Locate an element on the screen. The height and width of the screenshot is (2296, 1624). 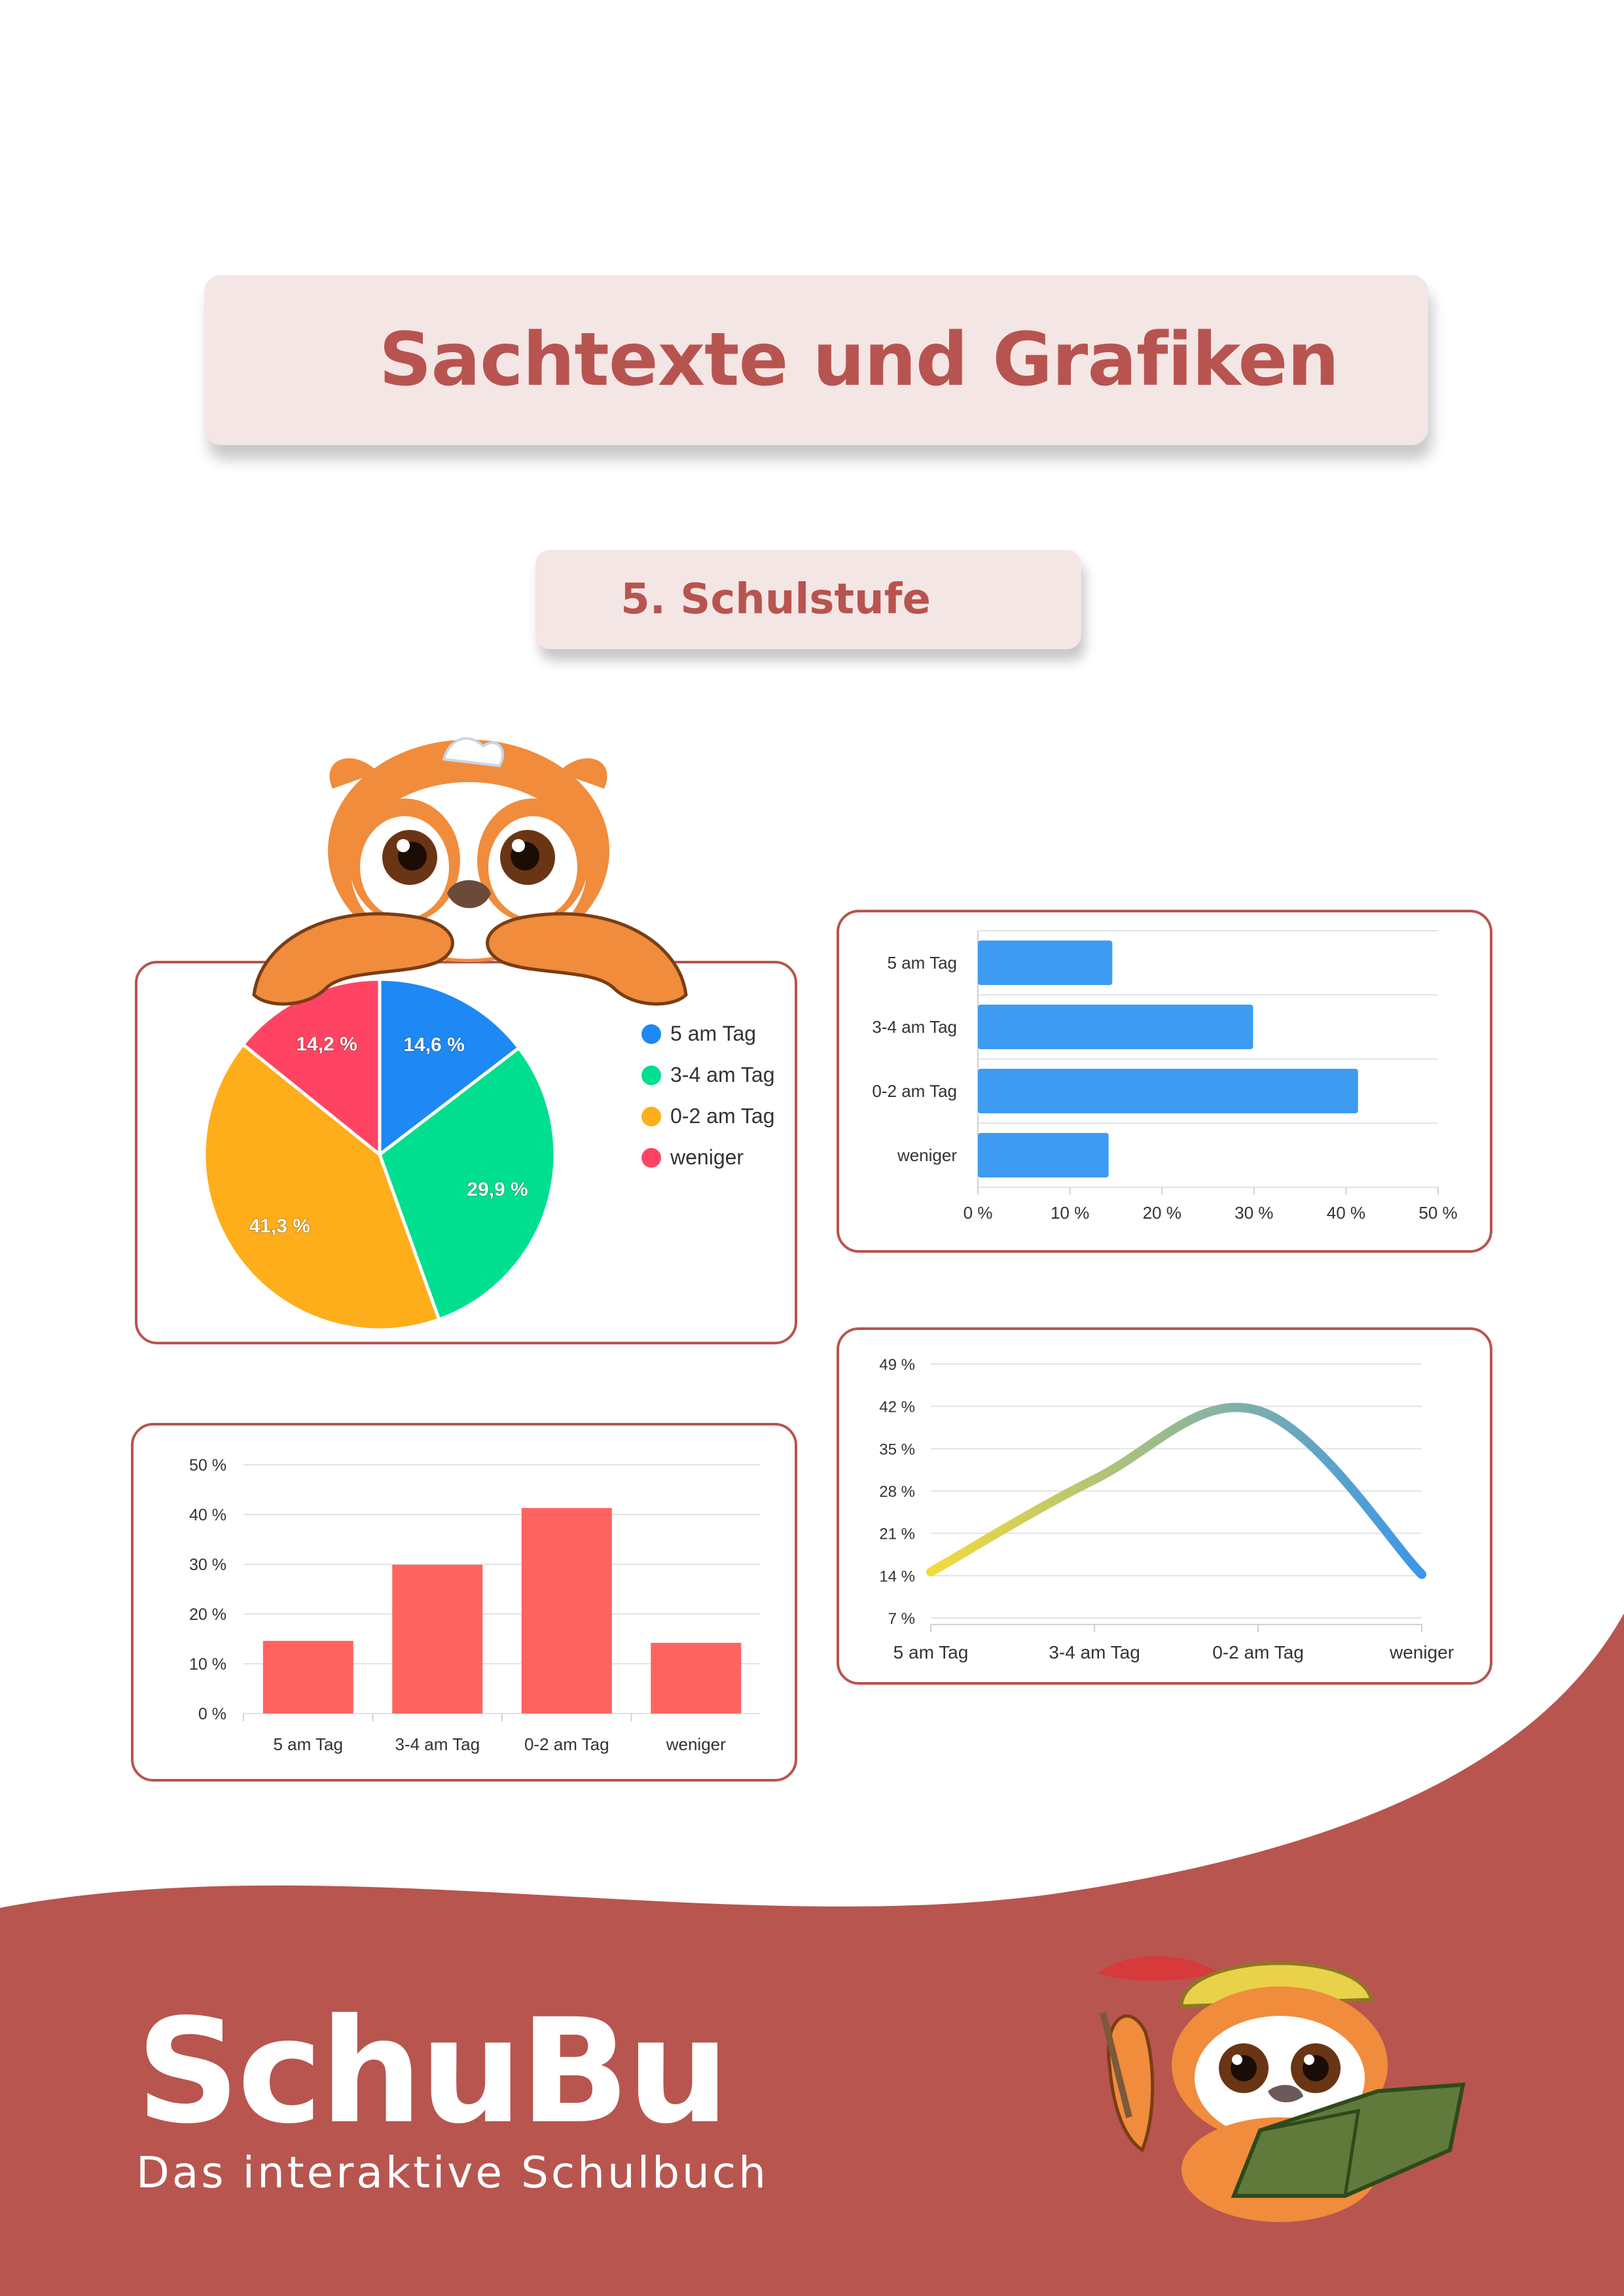
logo-tagline: Das interaktive Schulbuch is located at coordinates (452, 2172).